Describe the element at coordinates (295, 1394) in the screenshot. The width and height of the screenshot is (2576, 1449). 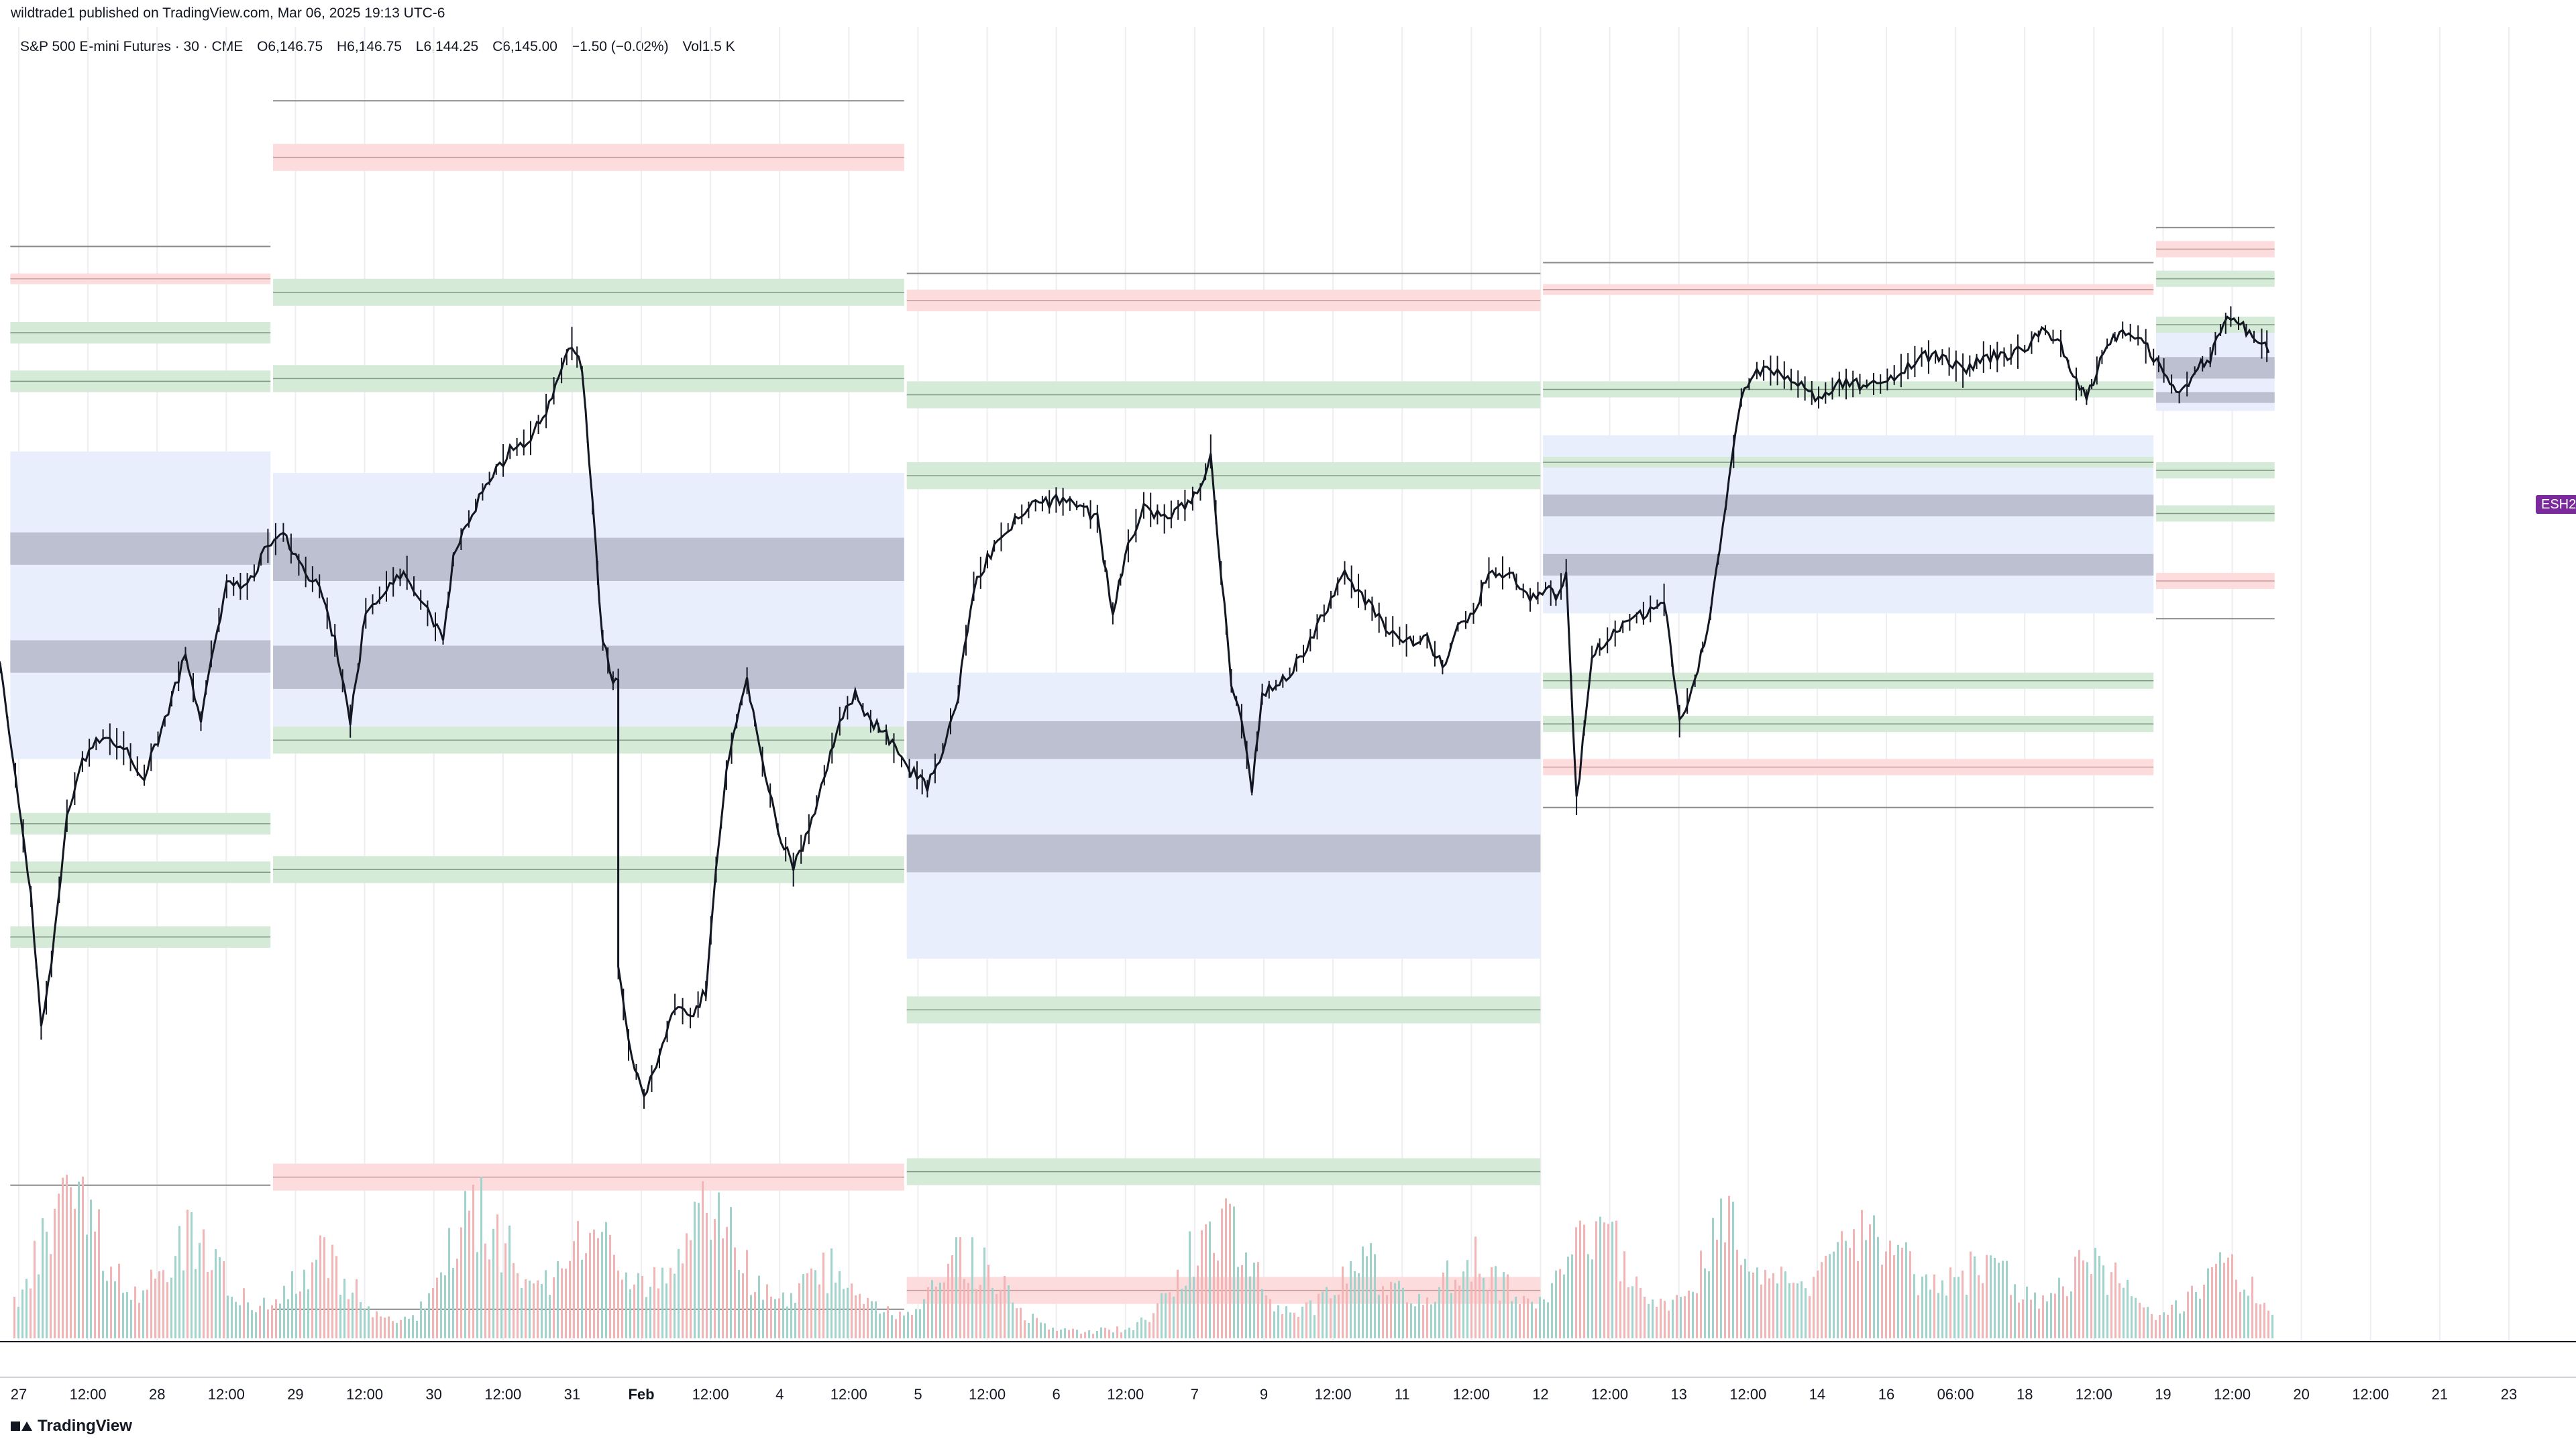
I see `x-tick-label: 29` at that location.